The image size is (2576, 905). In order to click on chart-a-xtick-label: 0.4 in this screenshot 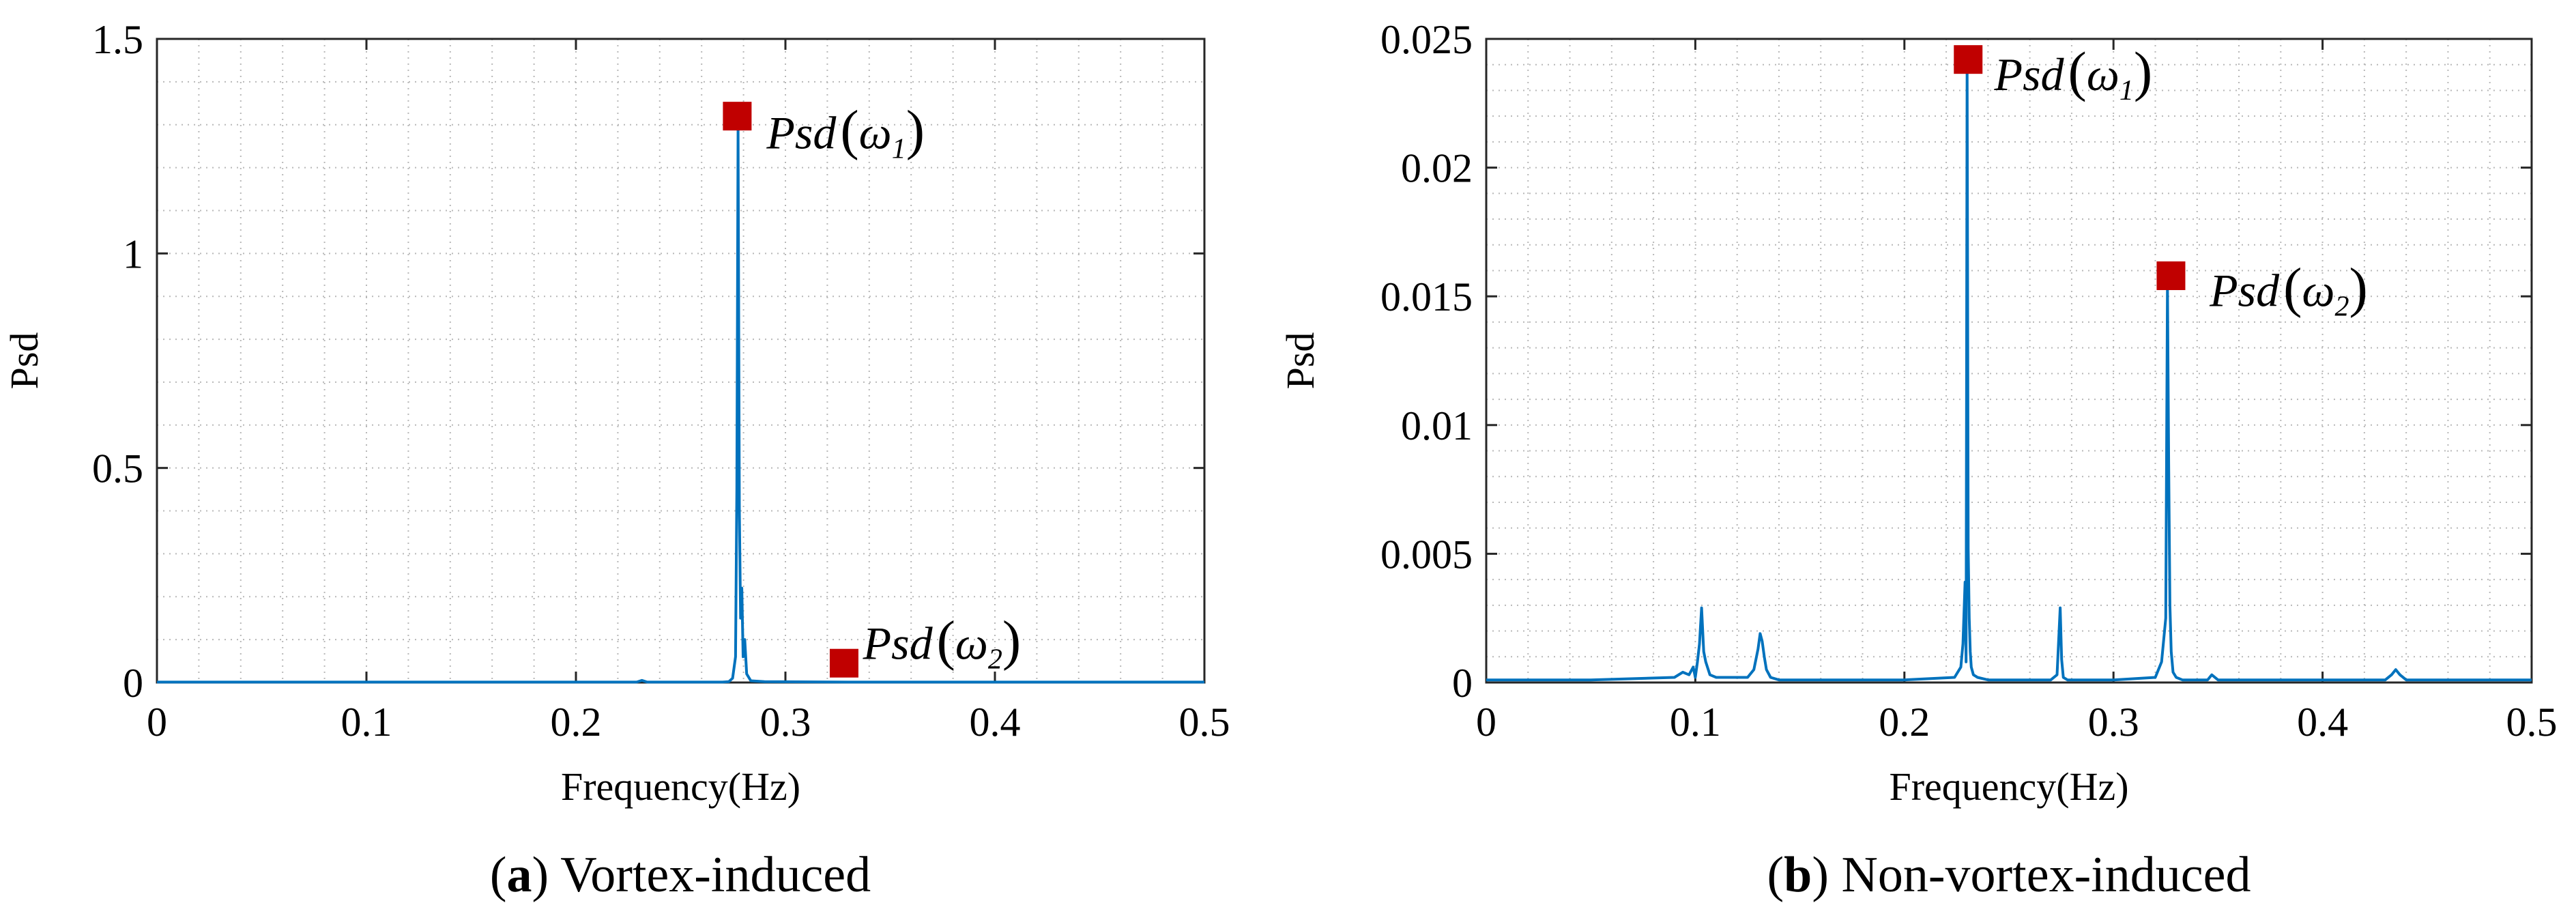, I will do `click(995, 722)`.